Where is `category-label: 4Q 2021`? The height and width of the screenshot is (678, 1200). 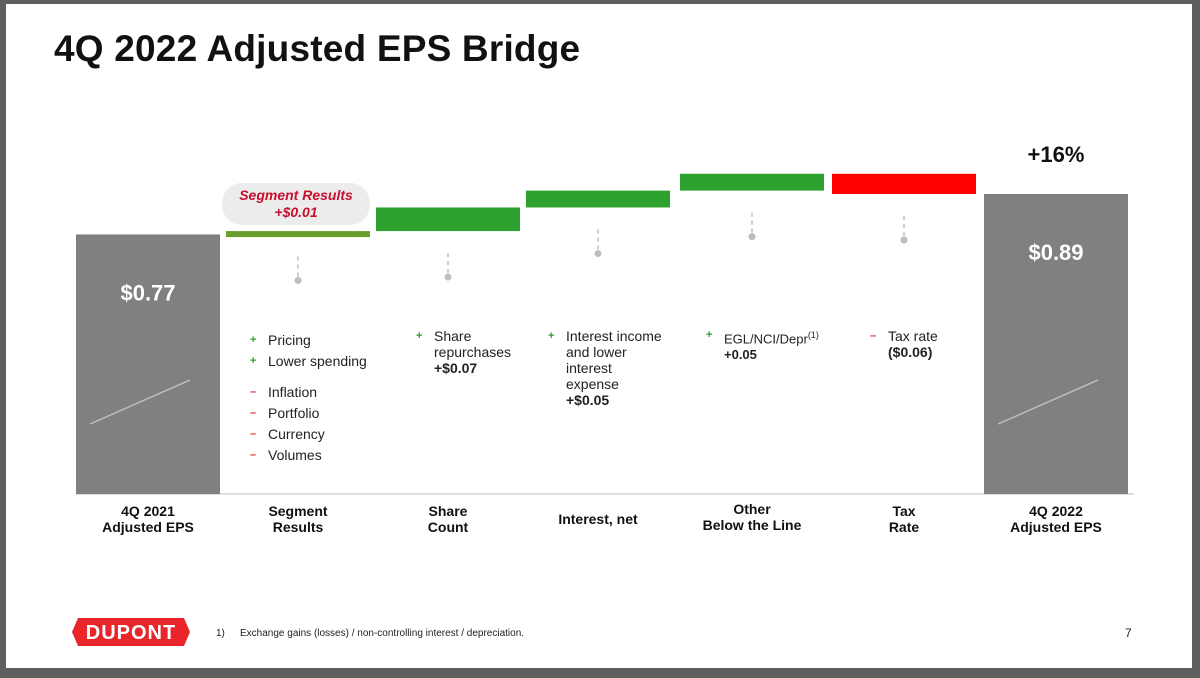 category-label: 4Q 2021 is located at coordinates (148, 511).